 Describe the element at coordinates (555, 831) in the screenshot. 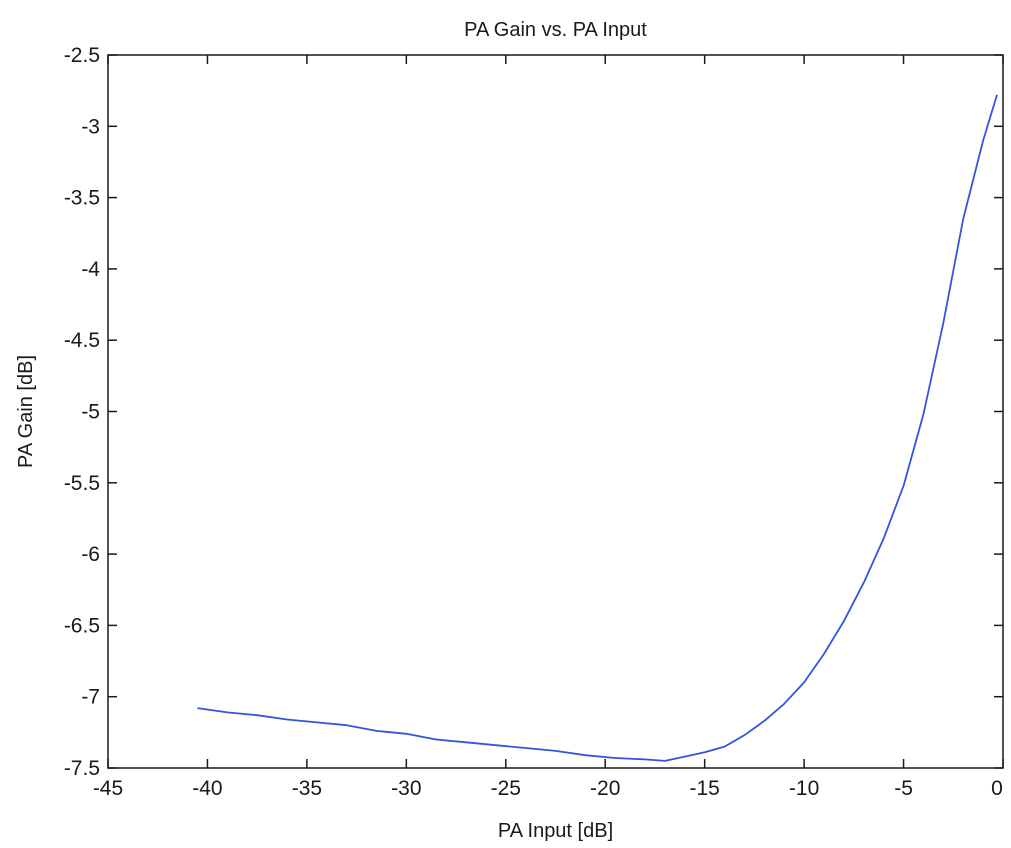

I see `x-axis-label: PA Input [dB]` at that location.